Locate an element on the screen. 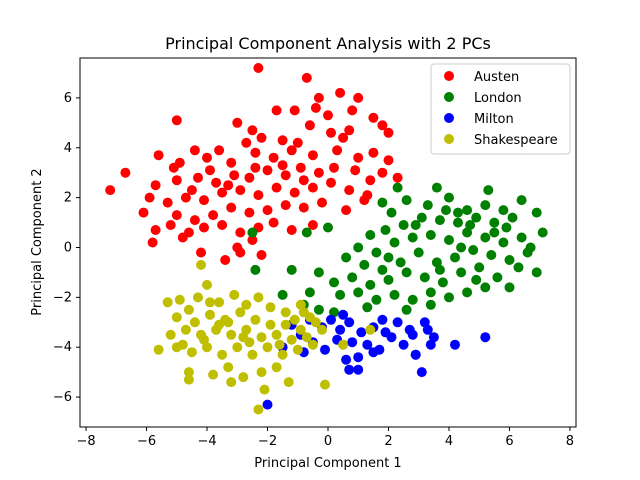  y-tick-label: −2 is located at coordinates (62, 297).